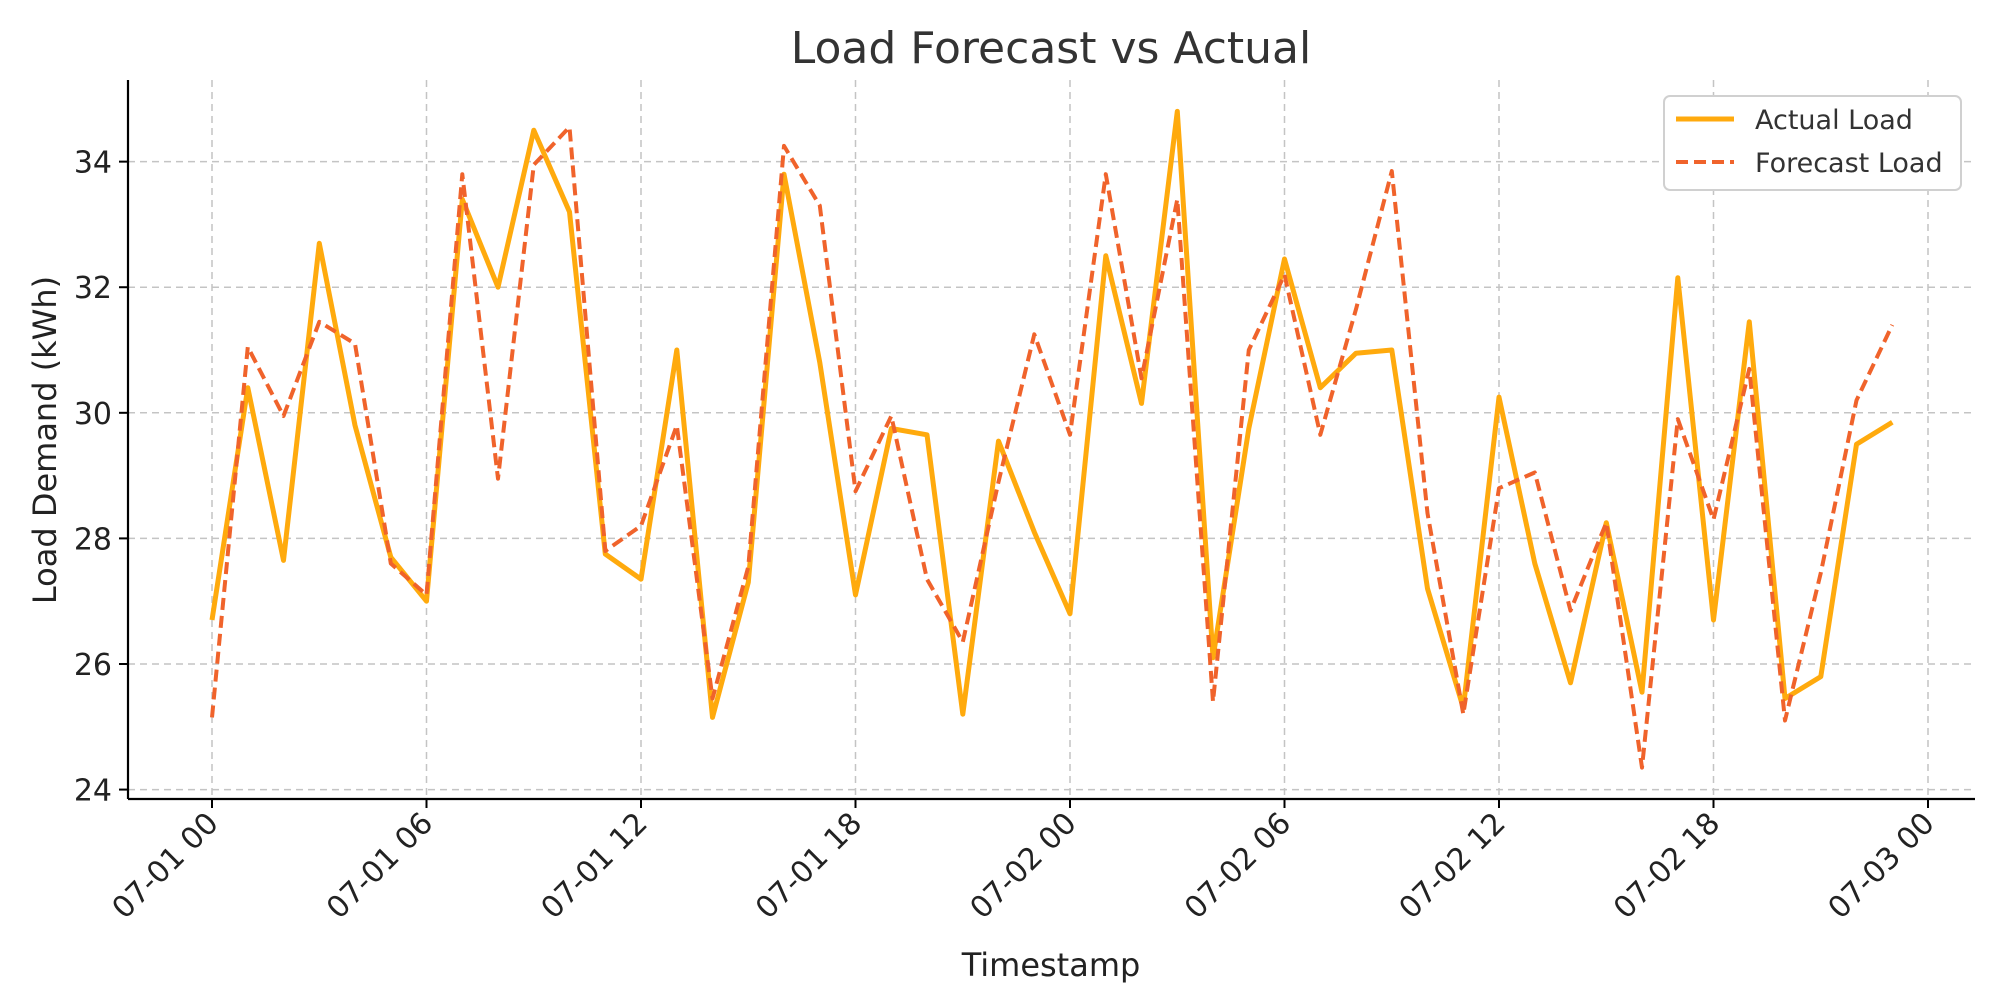 The image size is (2000, 1000). I want to click on x-tick-label: 07-02 06, so click(1238, 866).